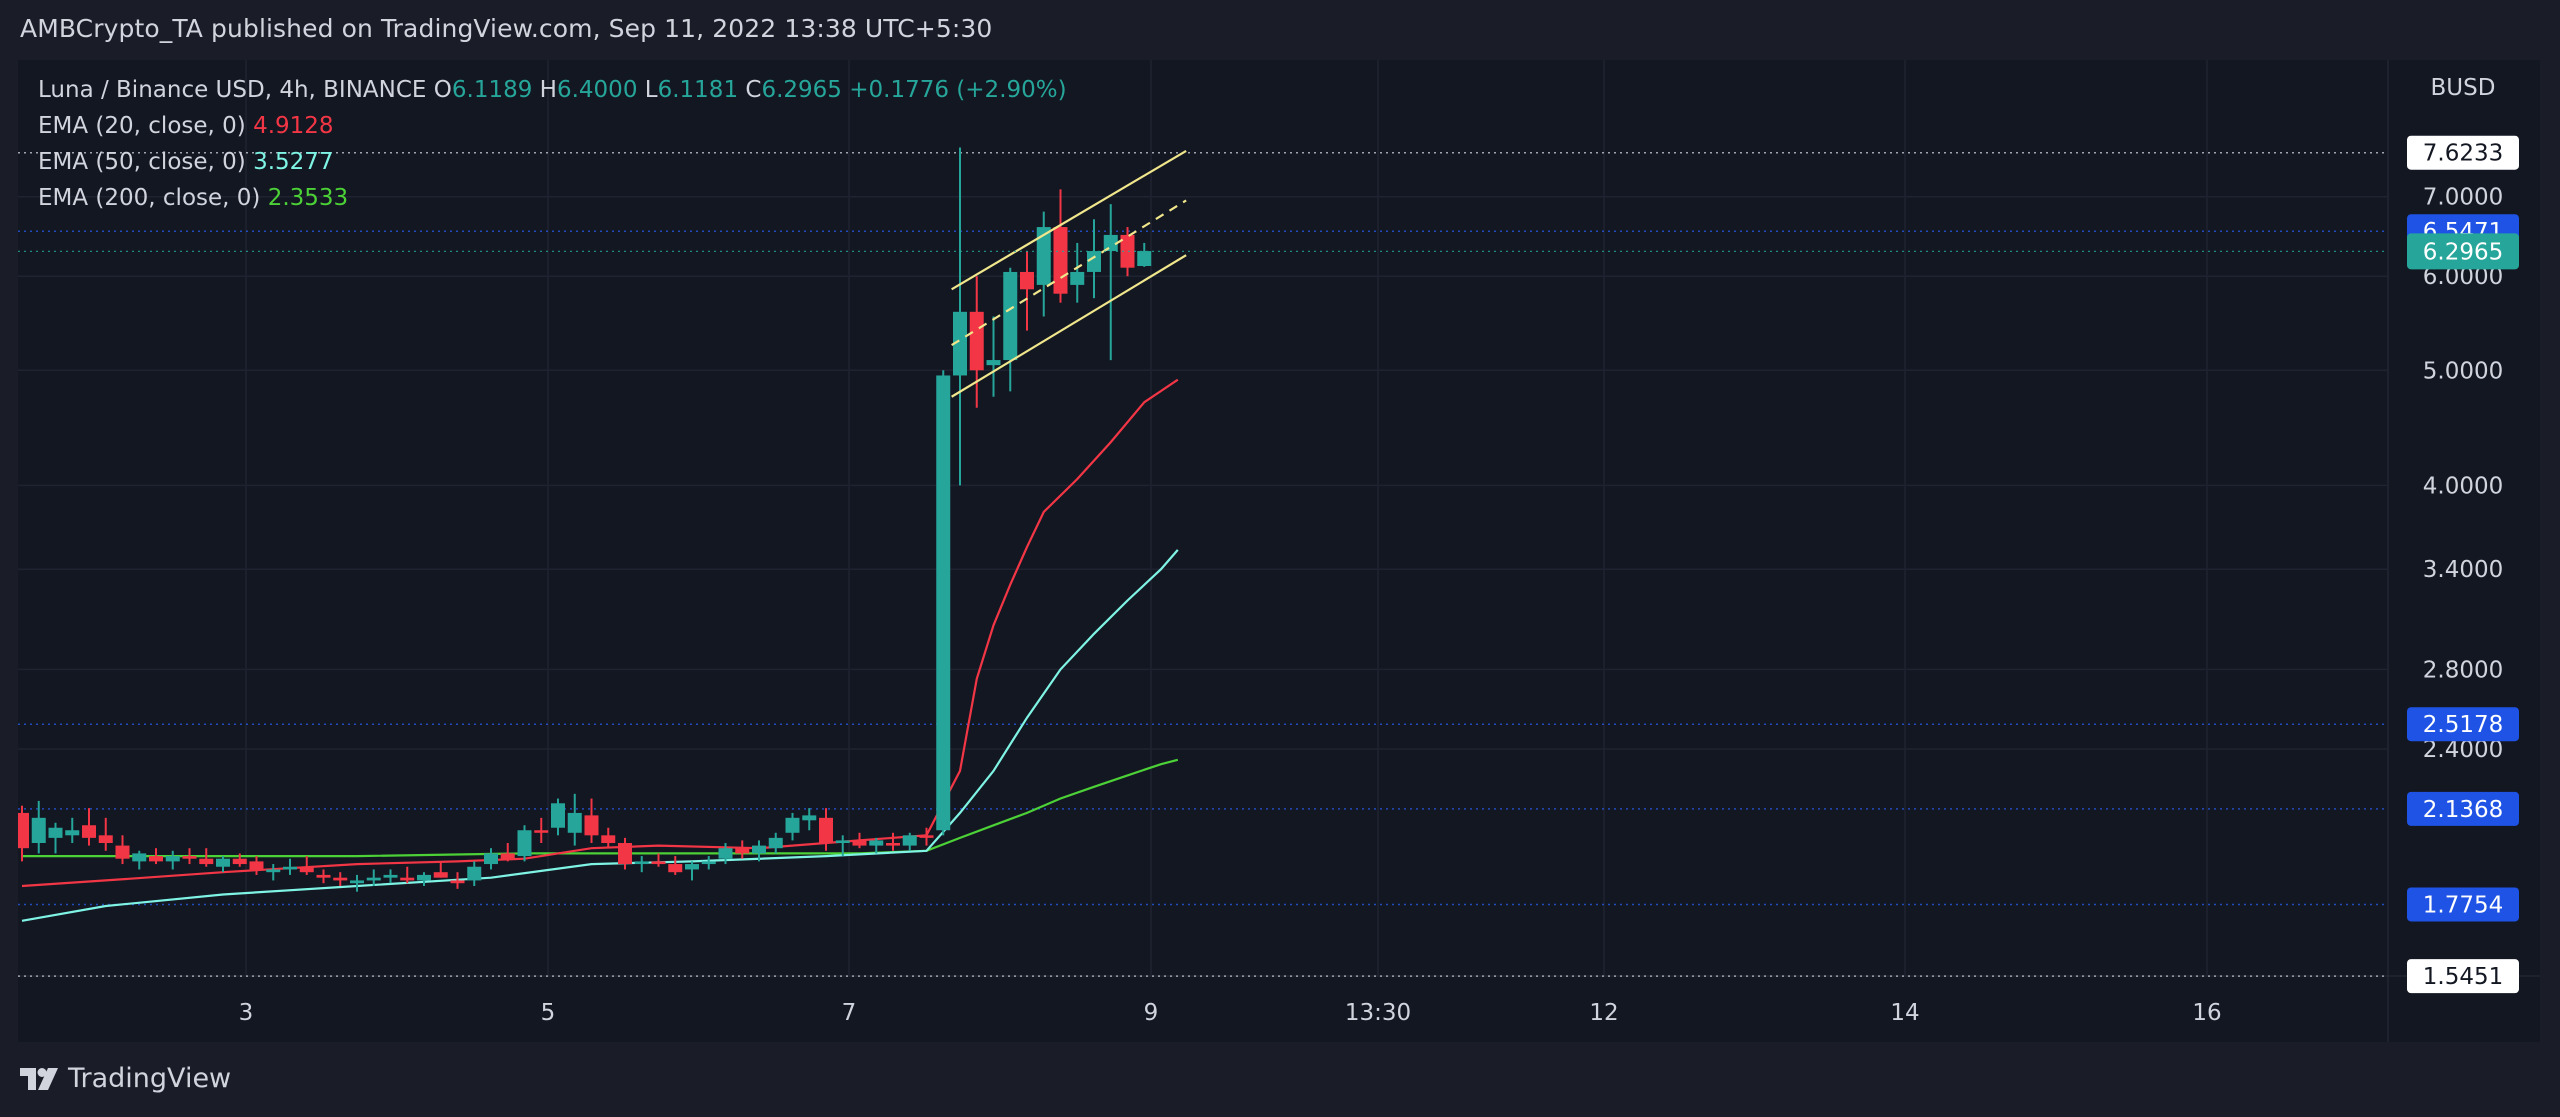  What do you see at coordinates (2463, 198) in the screenshot?
I see `y-tick-0: 7.0000` at bounding box center [2463, 198].